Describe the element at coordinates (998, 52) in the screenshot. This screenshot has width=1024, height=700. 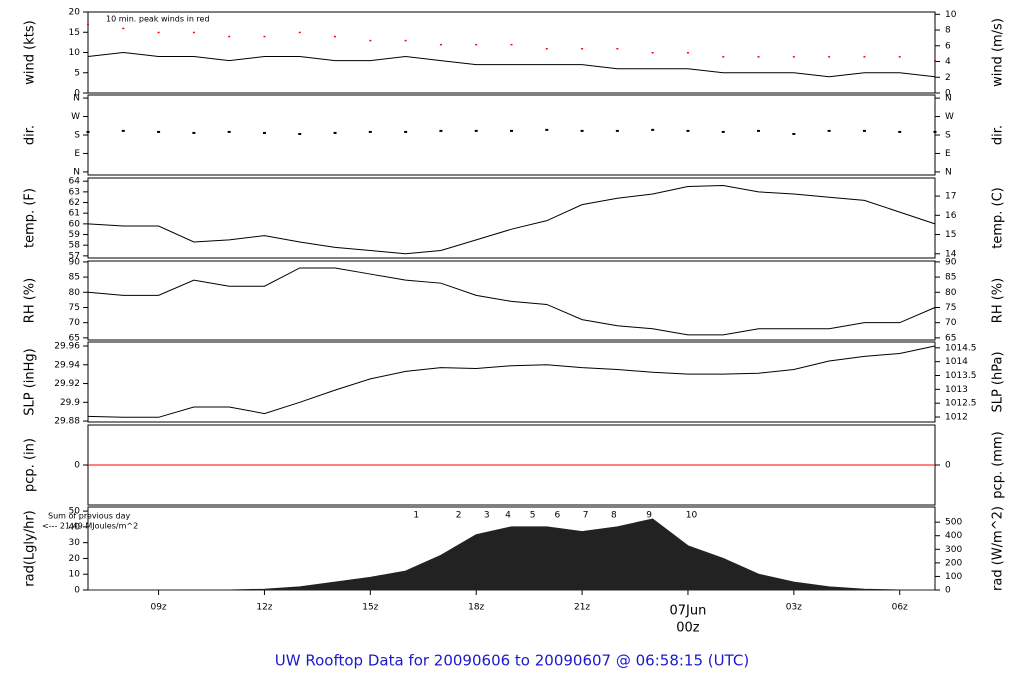
I see `y2-axis-label: wind (m/s)` at that location.